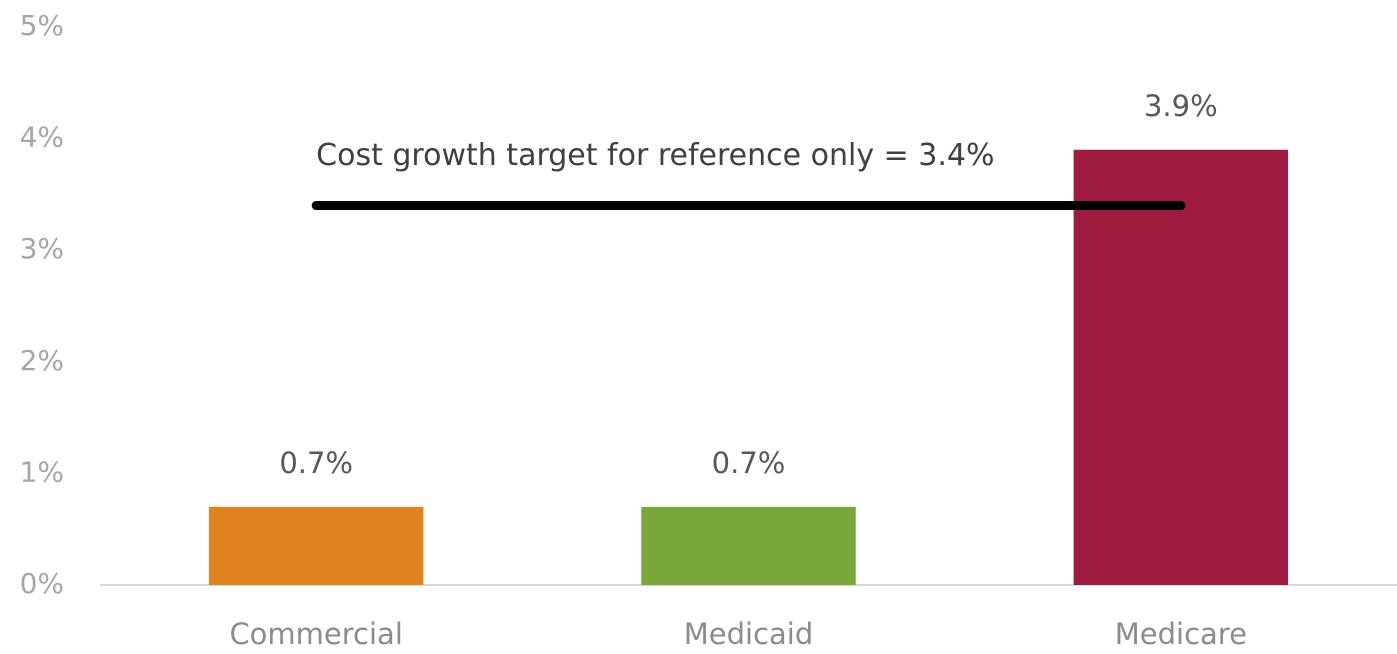  Describe the element at coordinates (42, 583) in the screenshot. I see `y-tick-label: 0%` at that location.